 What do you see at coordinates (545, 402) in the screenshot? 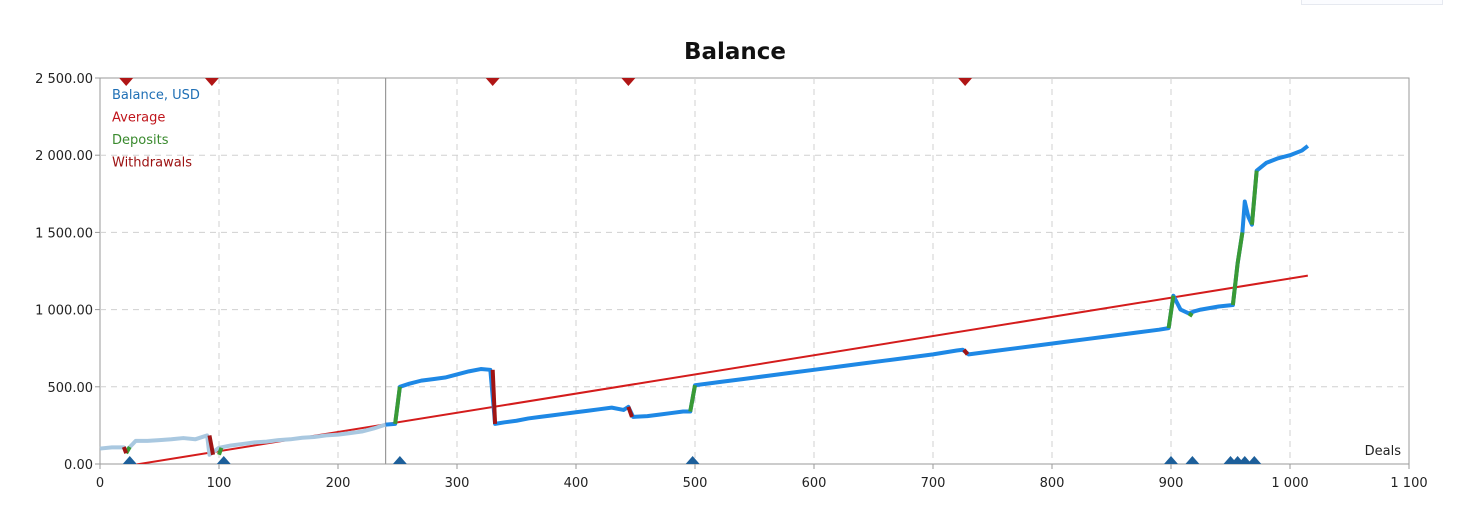
I see `withdrawal-segments` at bounding box center [545, 402].